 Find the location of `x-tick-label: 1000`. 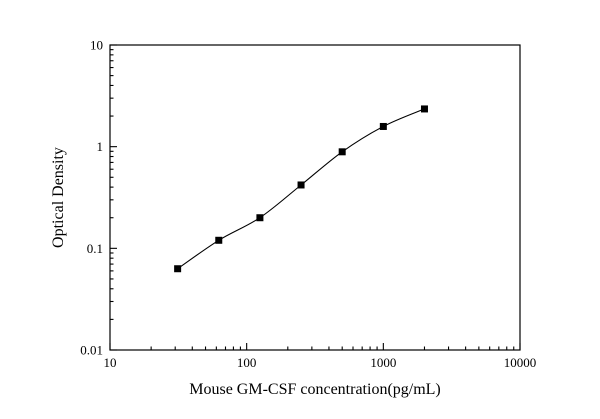

x-tick-label: 1000 is located at coordinates (383, 362).